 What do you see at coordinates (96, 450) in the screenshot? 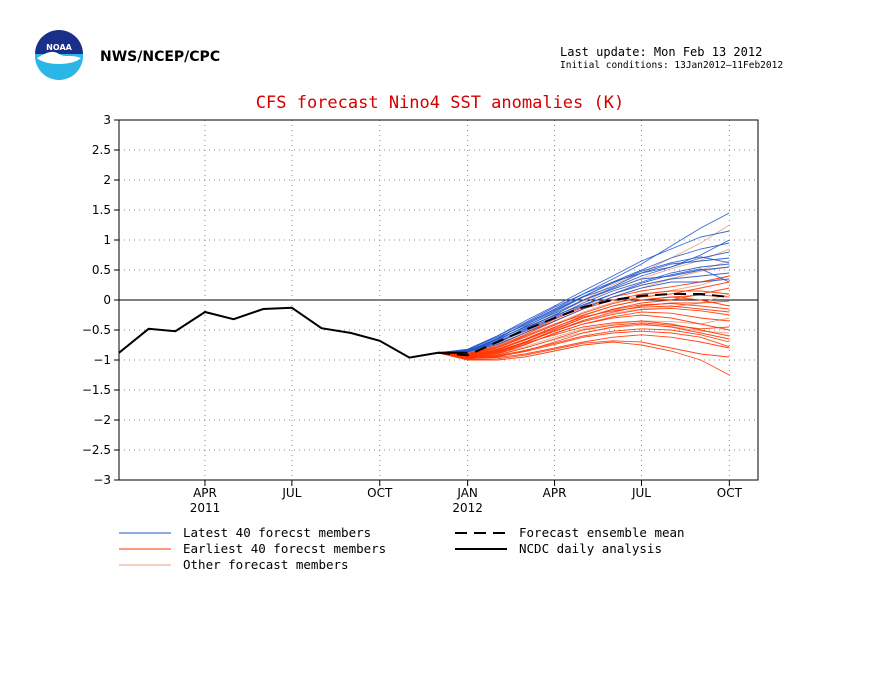
I see `y-tick-label: −2.5` at bounding box center [96, 450].